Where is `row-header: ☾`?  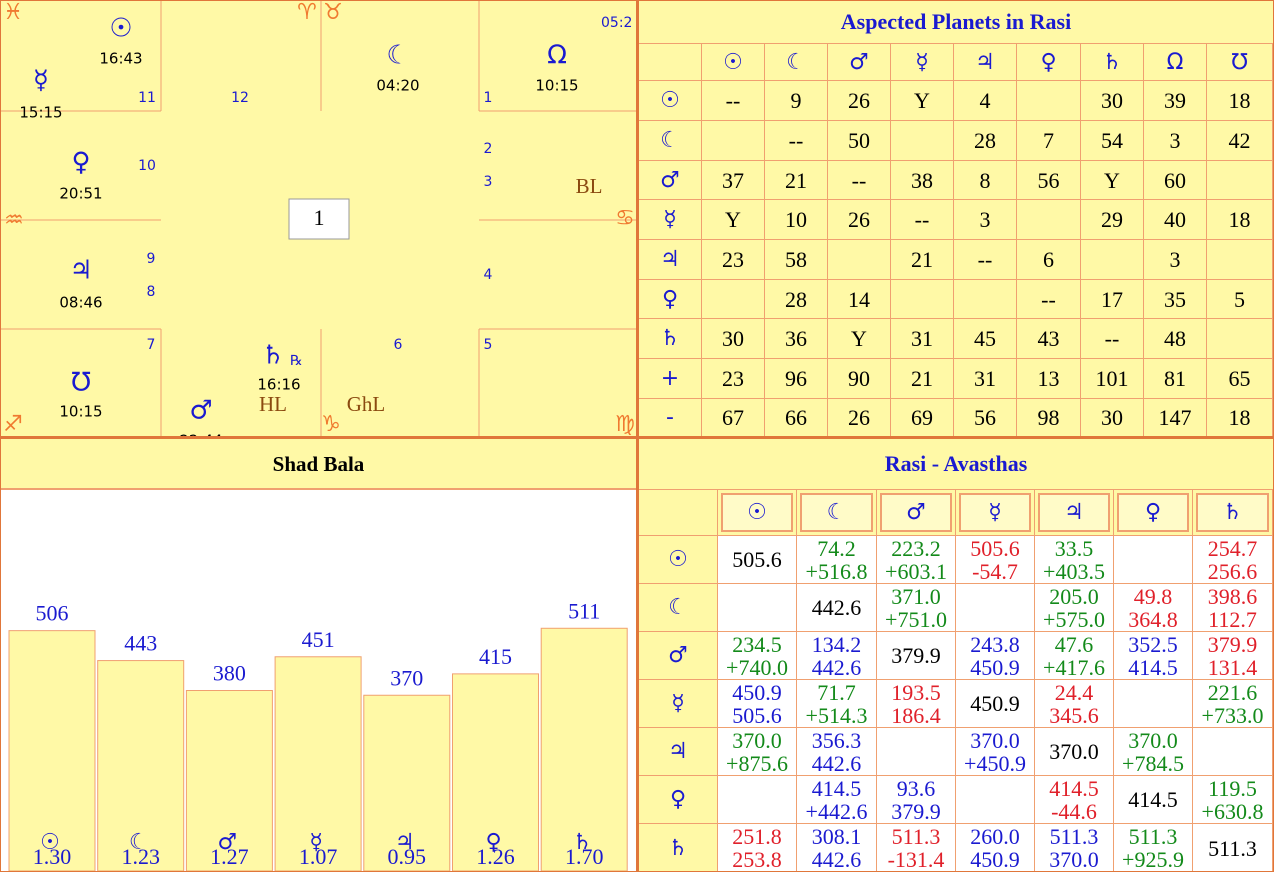
row-header: ☾ is located at coordinates (670, 141).